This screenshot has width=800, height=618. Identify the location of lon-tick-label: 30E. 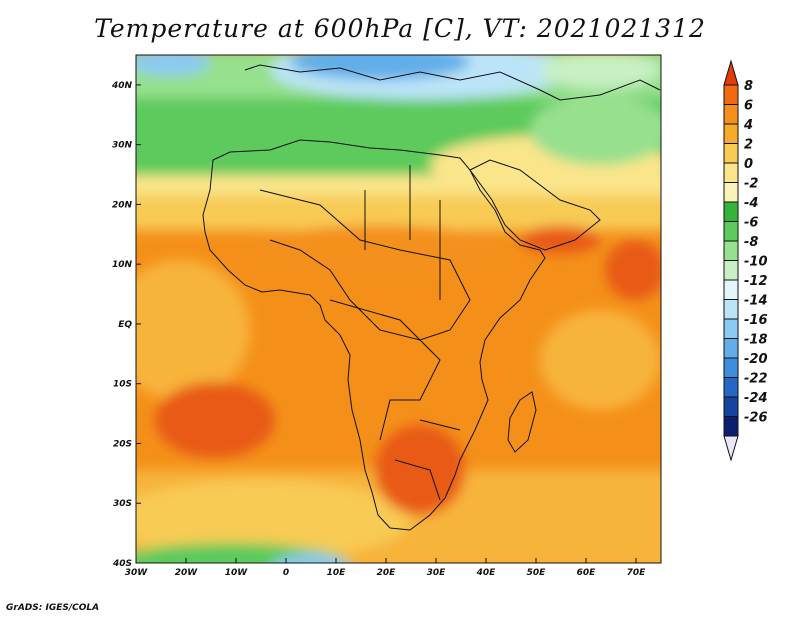
(437, 573).